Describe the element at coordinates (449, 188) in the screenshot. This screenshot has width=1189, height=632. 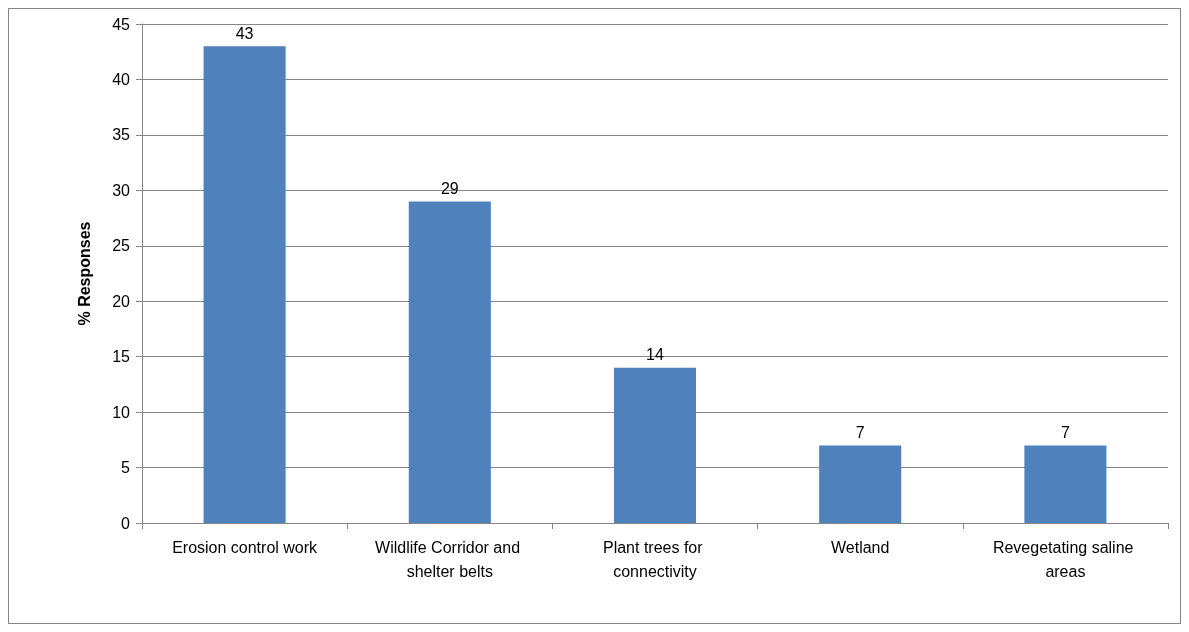
I see `data-label: 29` at that location.